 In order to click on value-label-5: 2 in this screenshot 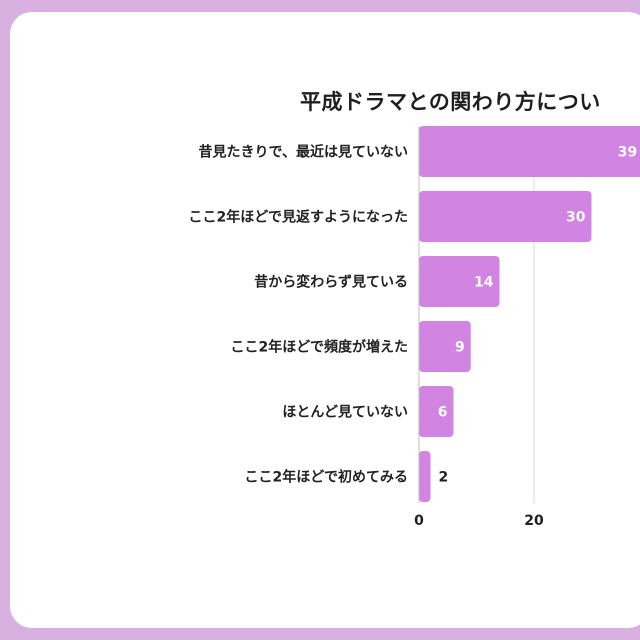, I will do `click(444, 478)`.